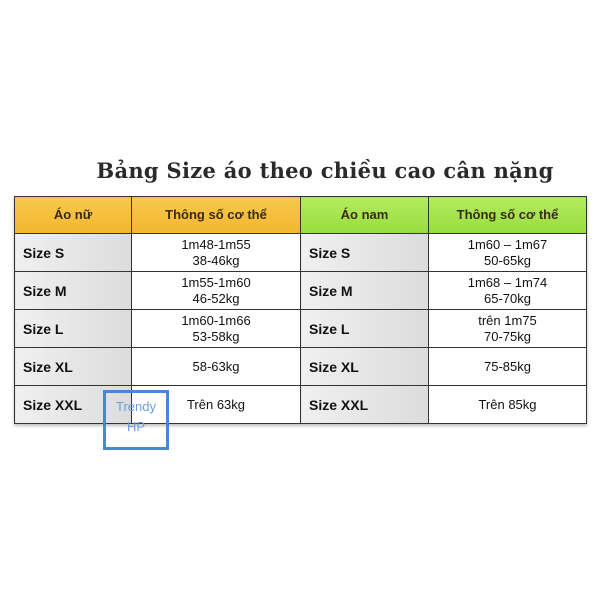 The image size is (600, 600). What do you see at coordinates (216, 215) in the screenshot?
I see `header-female-spec: Thông số cơ thể` at bounding box center [216, 215].